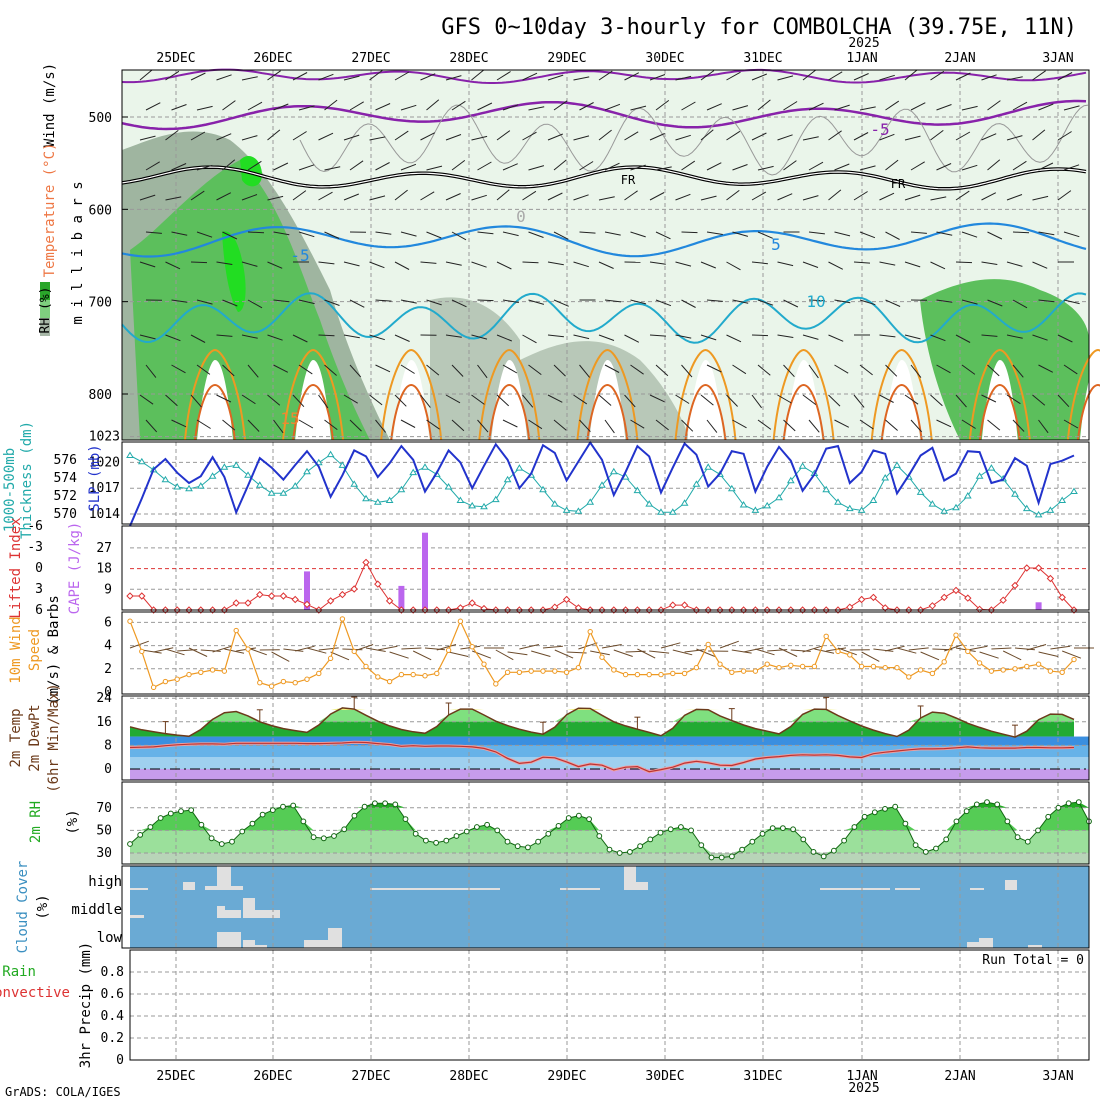  What do you see at coordinates (815, 301) in the screenshot?
I see `contour-label: 10` at bounding box center [815, 301].